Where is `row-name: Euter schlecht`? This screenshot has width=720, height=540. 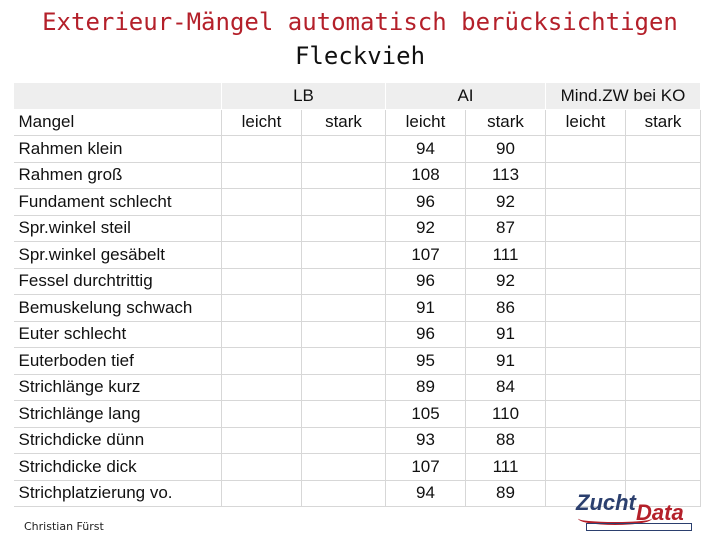 row-name: Euter schlecht is located at coordinates (117, 334).